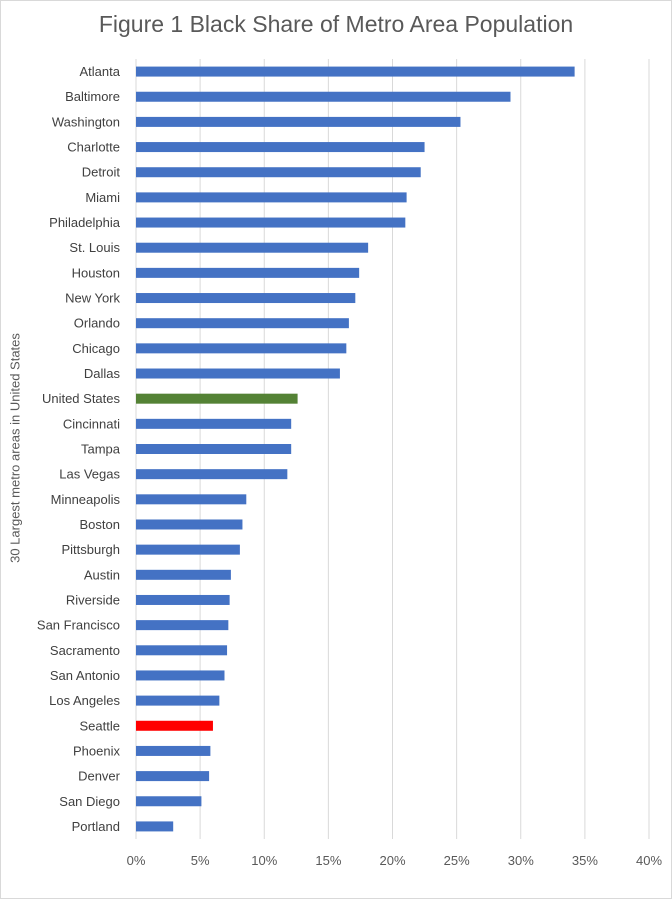 Image resolution: width=672 pixels, height=899 pixels. Describe the element at coordinates (585, 860) in the screenshot. I see `x-tick-label: 35%` at that location.